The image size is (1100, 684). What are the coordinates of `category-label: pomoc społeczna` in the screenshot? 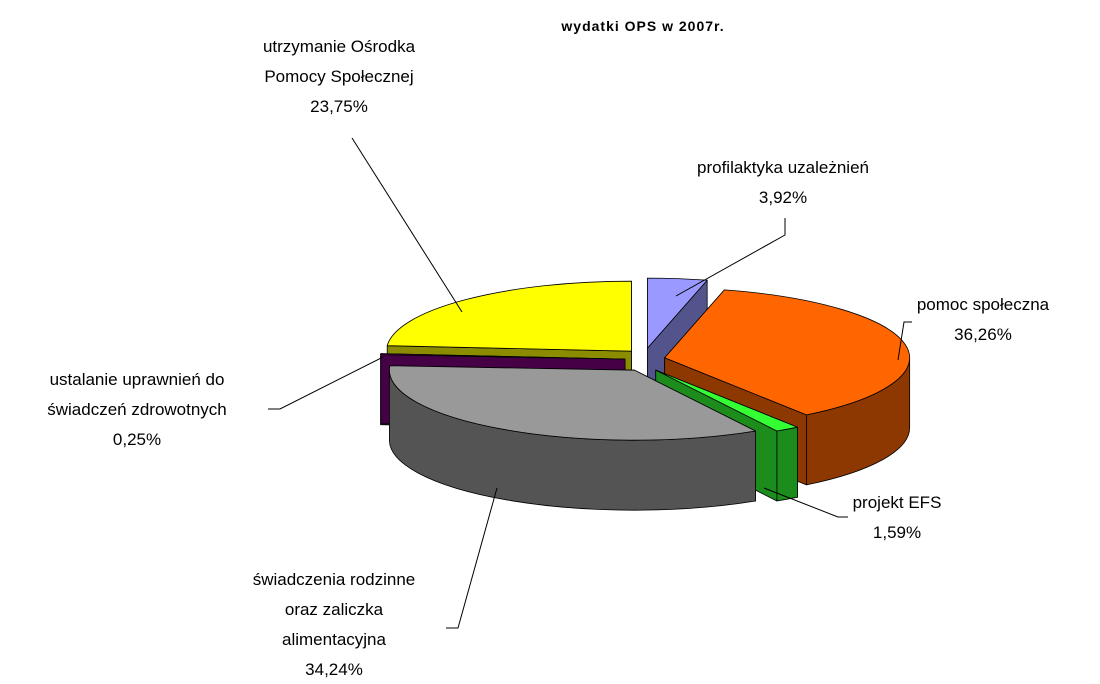 It's located at (983, 304).